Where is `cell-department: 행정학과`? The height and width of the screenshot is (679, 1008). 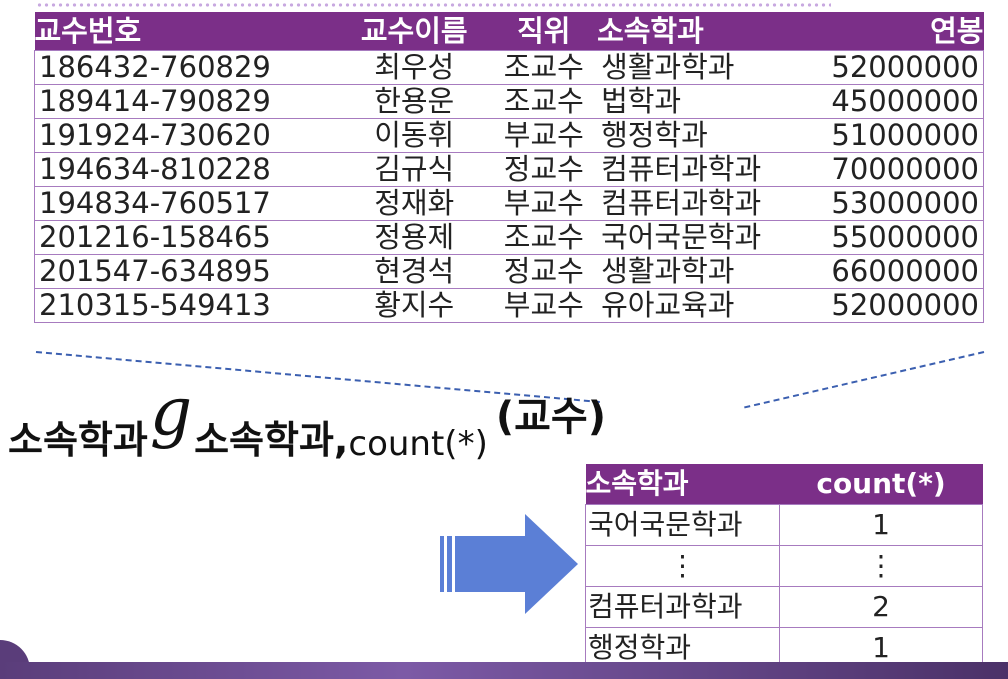 cell-department: 행정학과 is located at coordinates (697, 135).